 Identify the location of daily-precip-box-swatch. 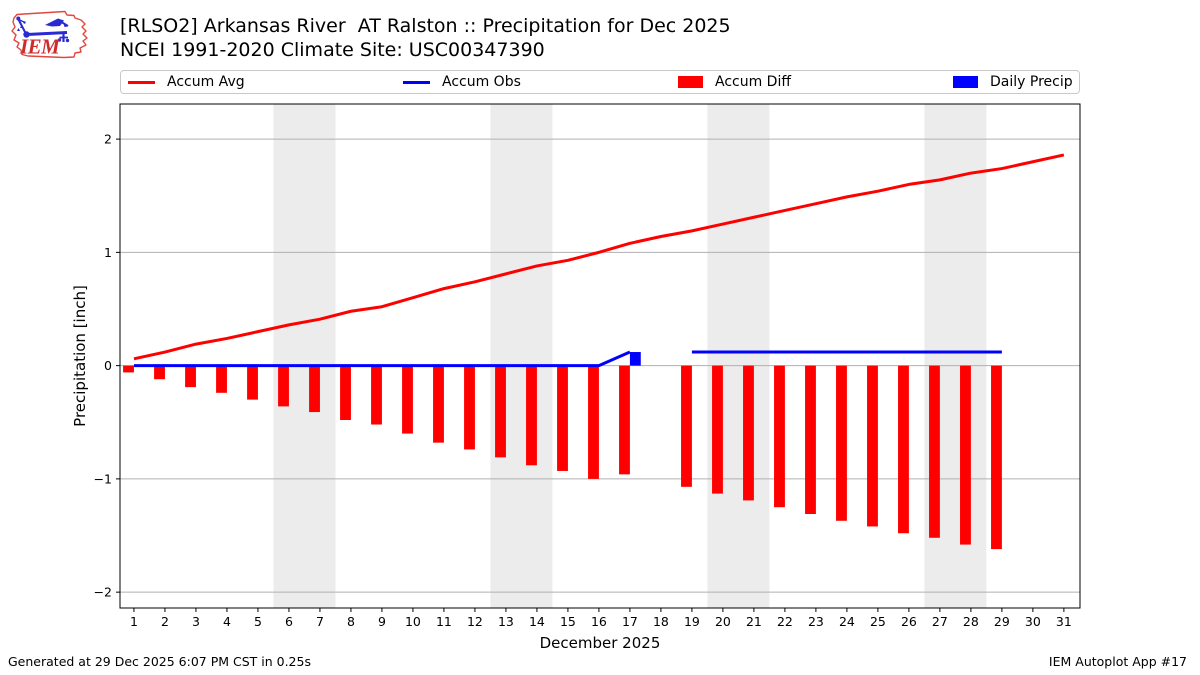
(965, 82).